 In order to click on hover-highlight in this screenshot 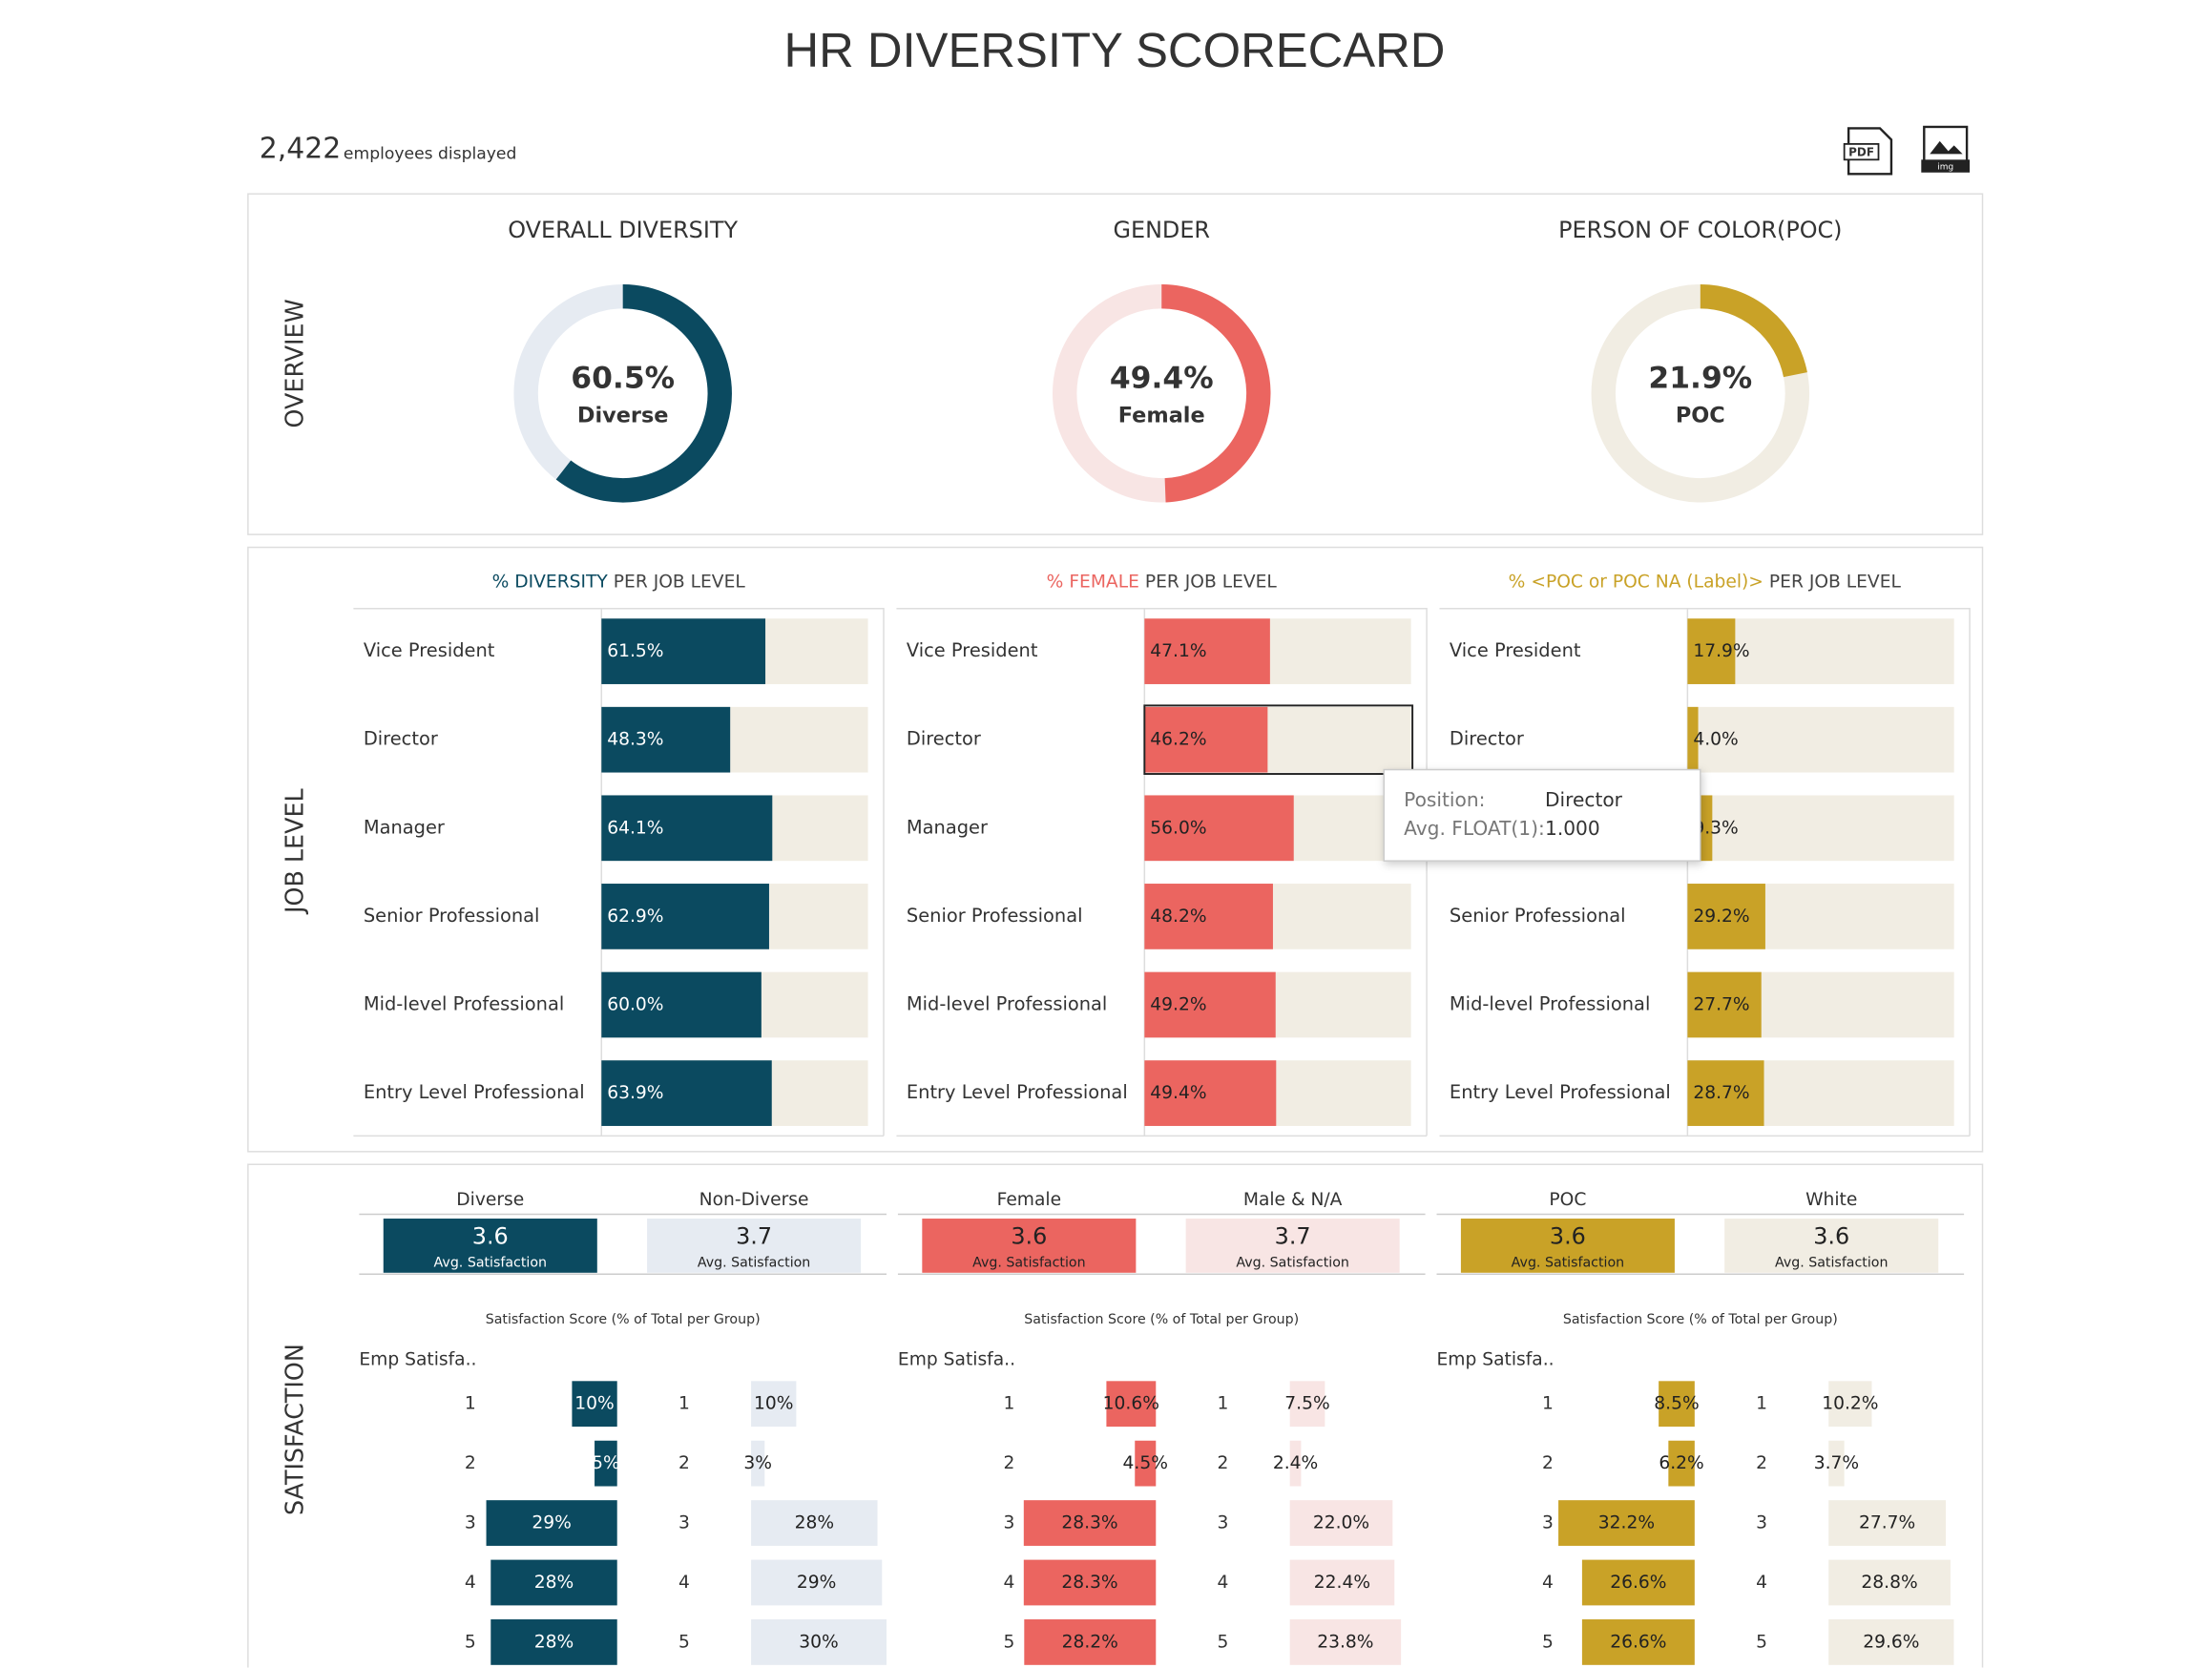, I will do `click(1279, 740)`.